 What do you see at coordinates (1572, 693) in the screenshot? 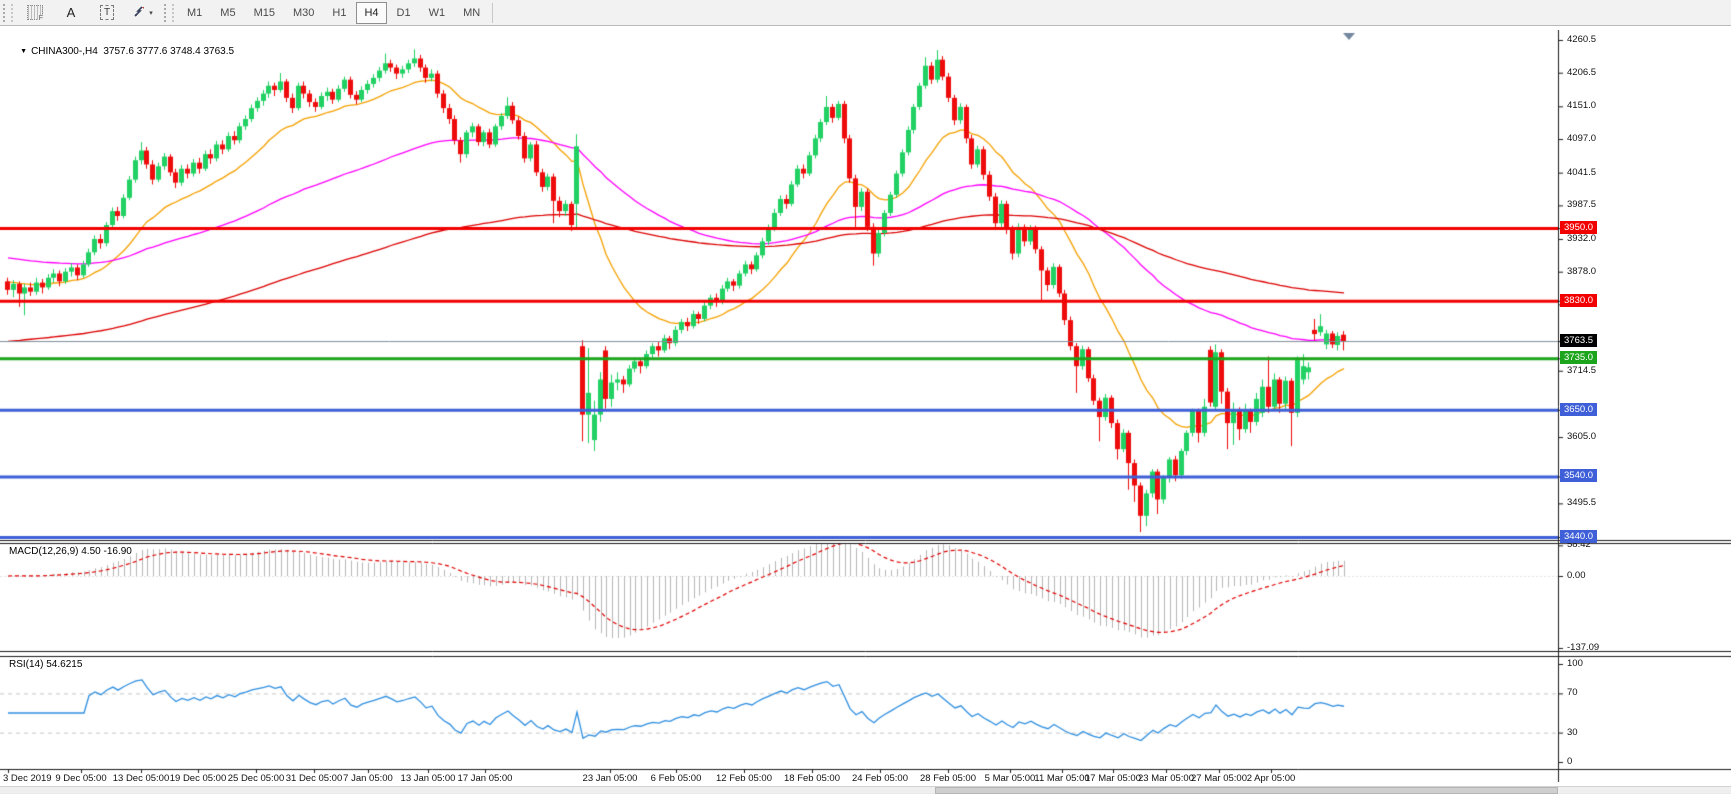
I see `rsi-tick-label: 70` at bounding box center [1572, 693].